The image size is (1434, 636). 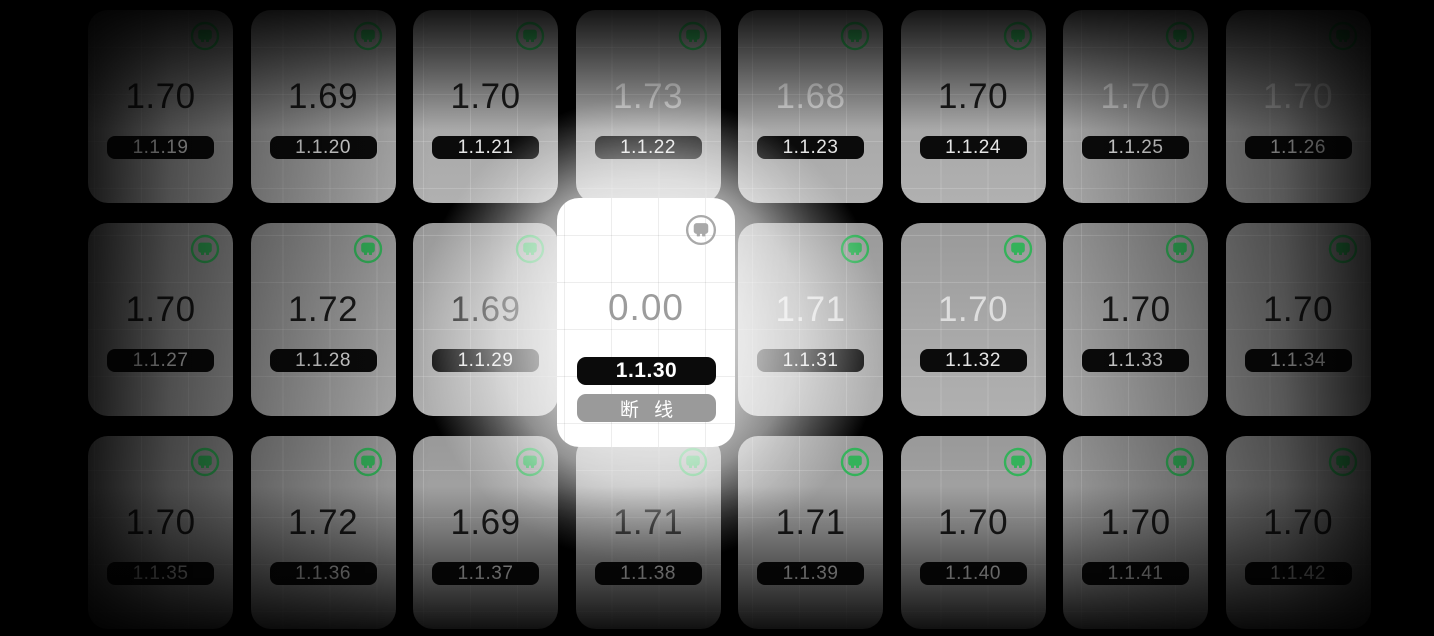 I want to click on device-card: 1.72 1.1.28, so click(x=323, y=319).